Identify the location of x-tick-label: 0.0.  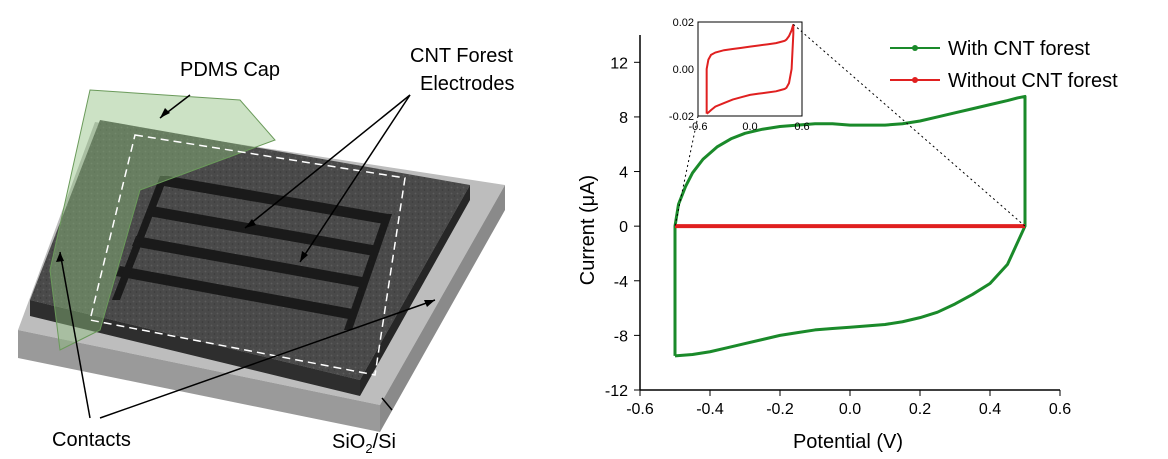
(850, 409).